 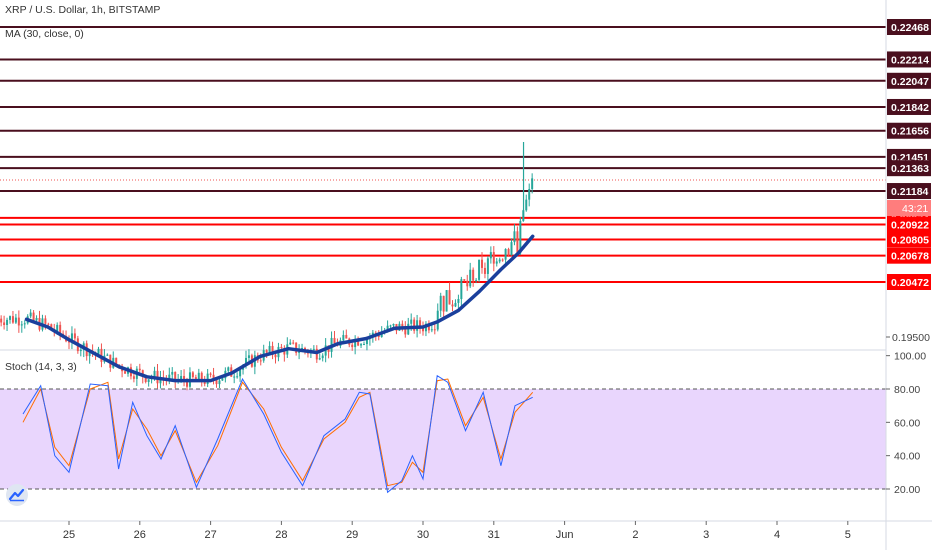 What do you see at coordinates (910, 240) in the screenshot?
I see `price-level-label-0.20805: 0.20805` at bounding box center [910, 240].